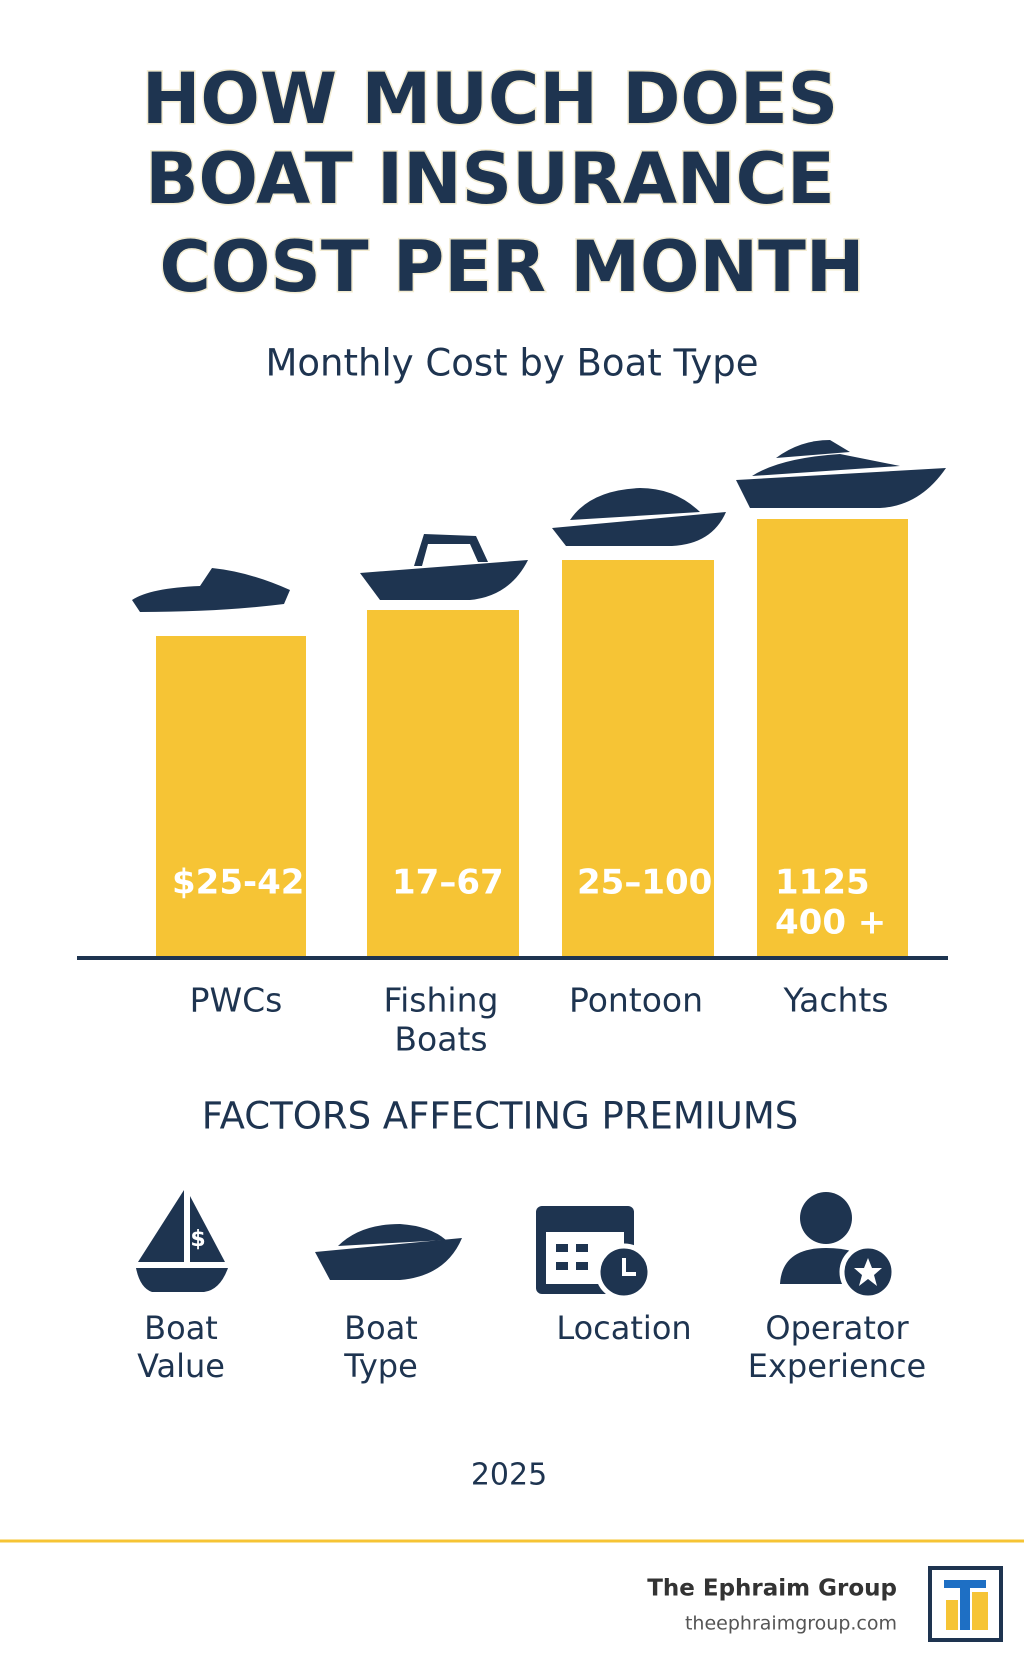 The width and height of the screenshot is (1024, 1666). Describe the element at coordinates (822, 883) in the screenshot. I see `bar-label: 1125` at that location.